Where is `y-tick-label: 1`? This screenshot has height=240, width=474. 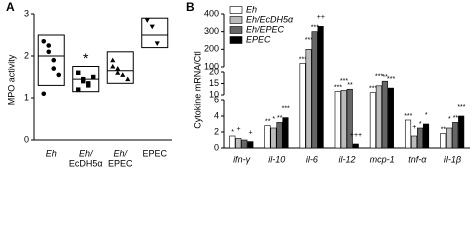
y-tick-label: 1 is located at coordinates (26, 97).